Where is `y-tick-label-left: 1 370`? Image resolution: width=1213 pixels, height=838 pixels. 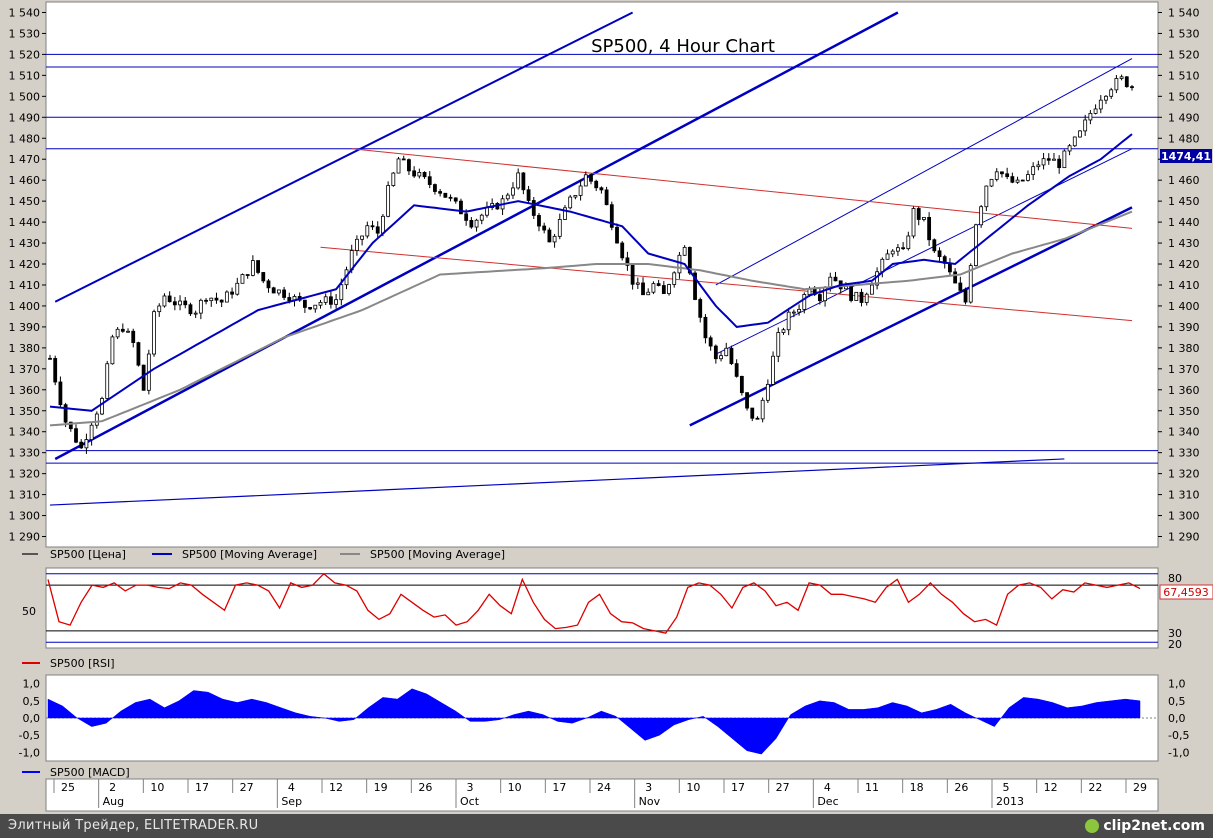
y-tick-label-left: 1 370 is located at coordinates (25, 369).